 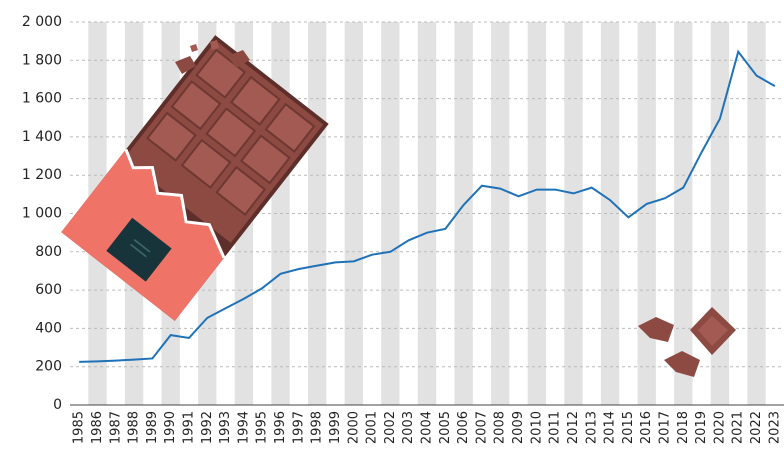 I want to click on x-tick-label: 2021, so click(x=738, y=427).